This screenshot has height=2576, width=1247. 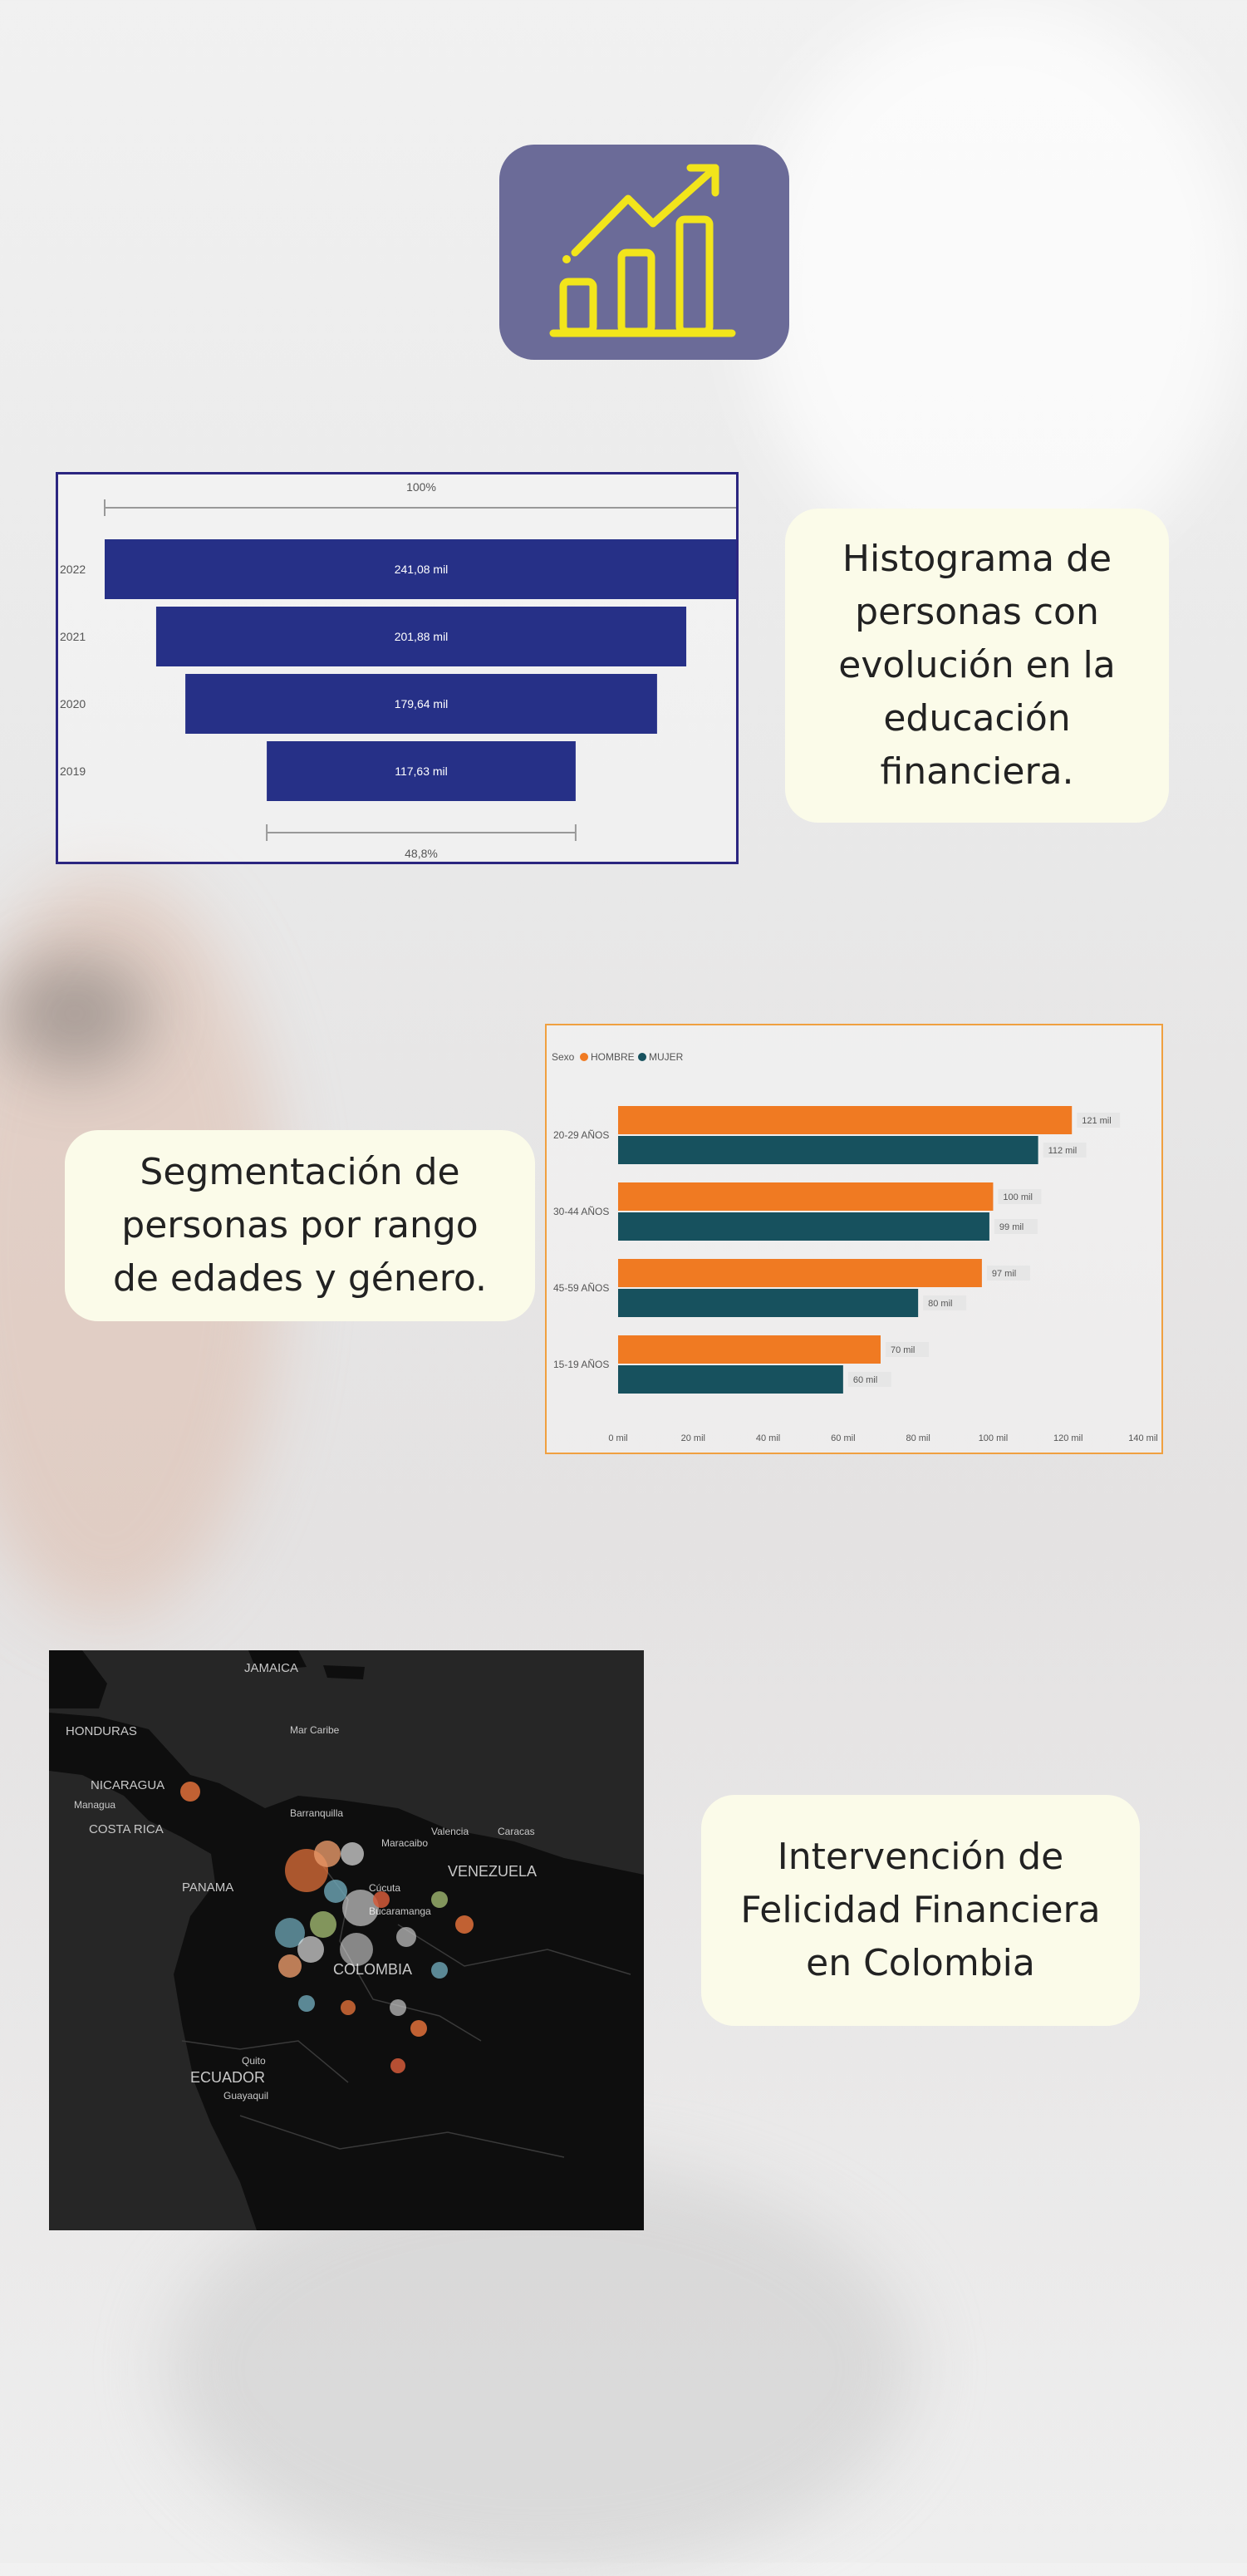 I want to click on legend-item: MUJER, so click(x=666, y=1057).